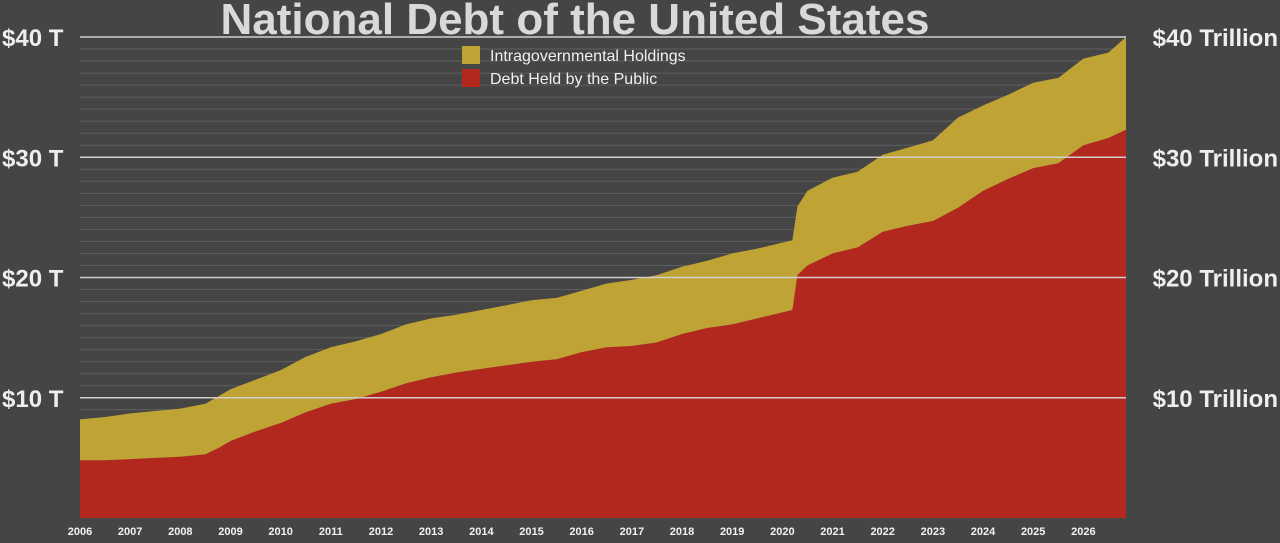 The height and width of the screenshot is (543, 1280). Describe the element at coordinates (1033, 532) in the screenshot. I see `x-tick-label: 2025` at that location.